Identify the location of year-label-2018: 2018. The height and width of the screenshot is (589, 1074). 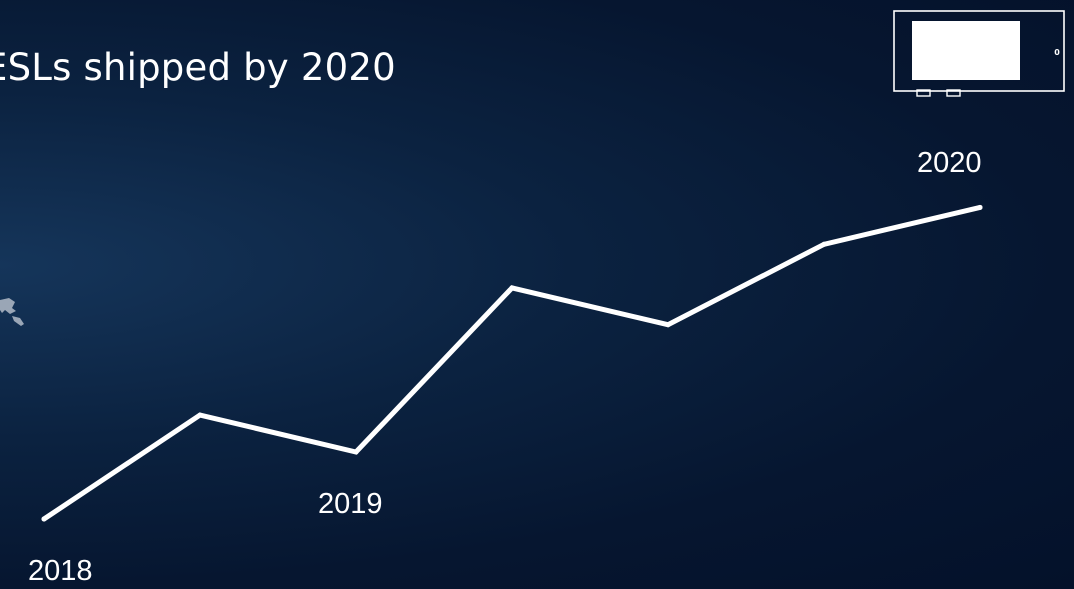
(60, 571).